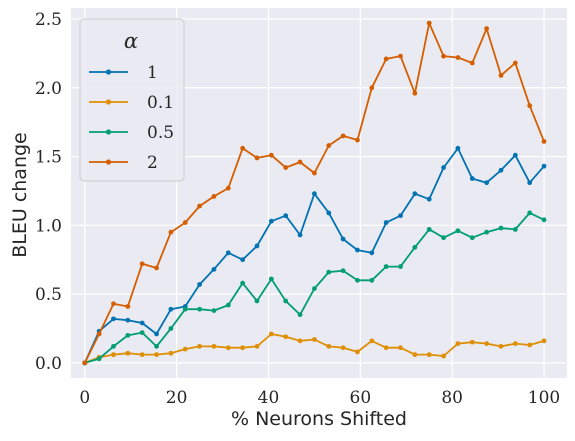 This screenshot has height=441, width=575. I want to click on legend-label: 0.5, so click(160, 133).